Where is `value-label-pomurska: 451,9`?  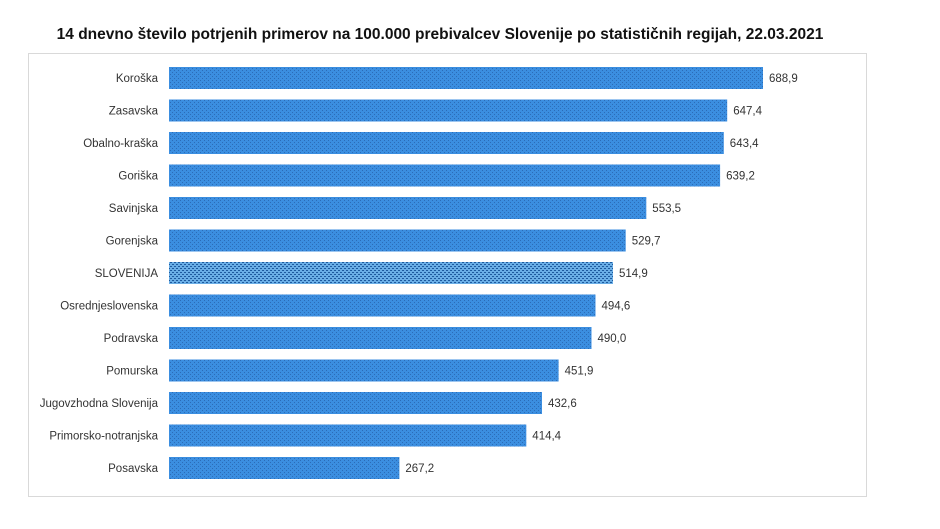
value-label-pomurska: 451,9 is located at coordinates (579, 372).